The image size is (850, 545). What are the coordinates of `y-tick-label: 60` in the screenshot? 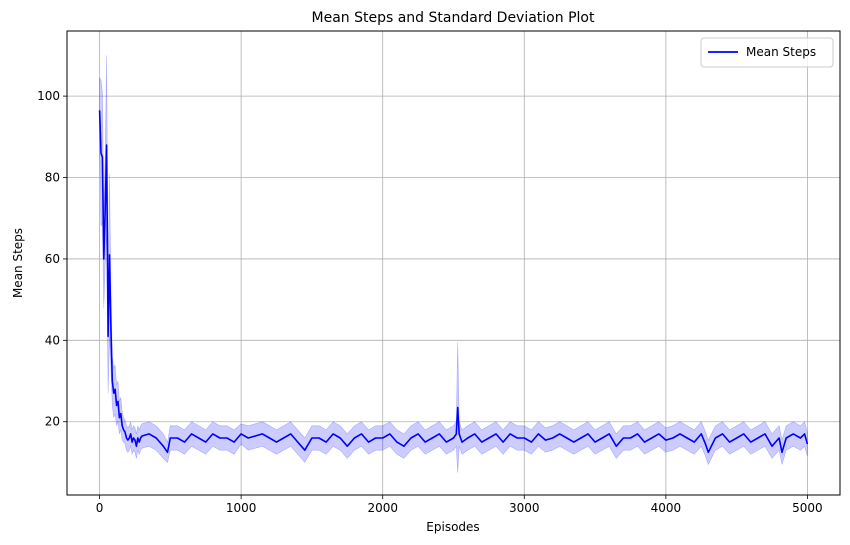 It's located at (52, 259).